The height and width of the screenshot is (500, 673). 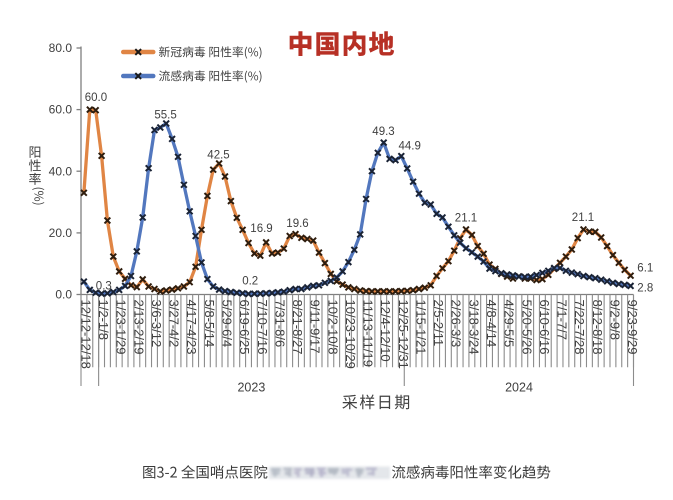 What do you see at coordinates (614, 320) in the screenshot?
I see `svg-text: 9/2-9/8` at bounding box center [614, 320].